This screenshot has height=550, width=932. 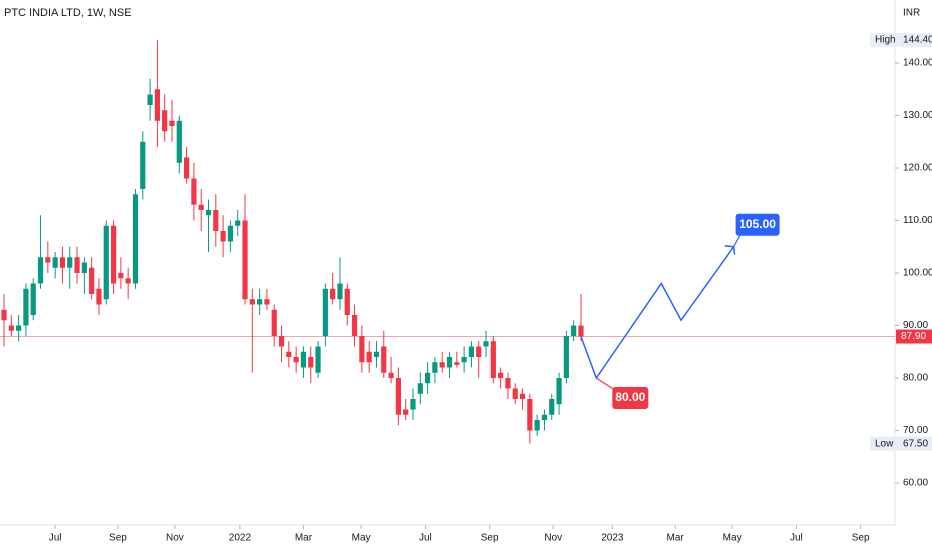 I want to click on chart-title: PTC INDIA LTD, 1W, NSE, so click(x=68, y=13).